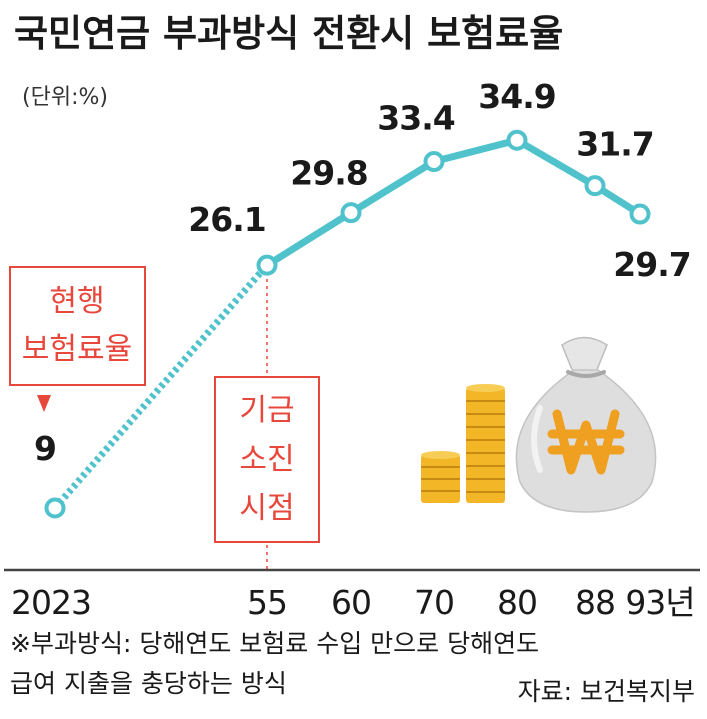 This screenshot has width=707, height=719. Describe the element at coordinates (415, 118) in the screenshot. I see `value-label-2070: 33.4` at that location.